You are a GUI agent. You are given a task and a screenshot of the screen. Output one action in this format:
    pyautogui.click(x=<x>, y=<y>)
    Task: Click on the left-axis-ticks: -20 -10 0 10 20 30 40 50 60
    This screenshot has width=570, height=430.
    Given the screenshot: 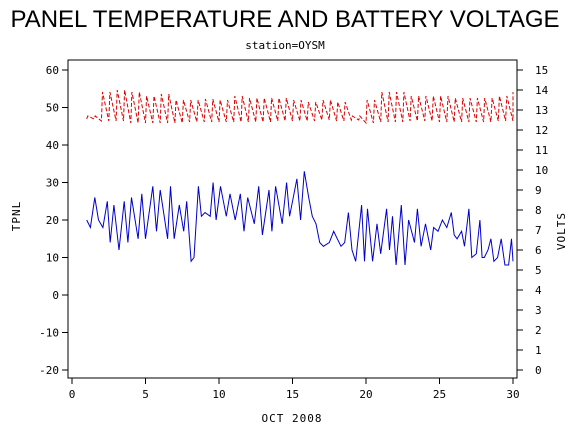 What is the action you would take?
    pyautogui.click(x=53, y=220)
    